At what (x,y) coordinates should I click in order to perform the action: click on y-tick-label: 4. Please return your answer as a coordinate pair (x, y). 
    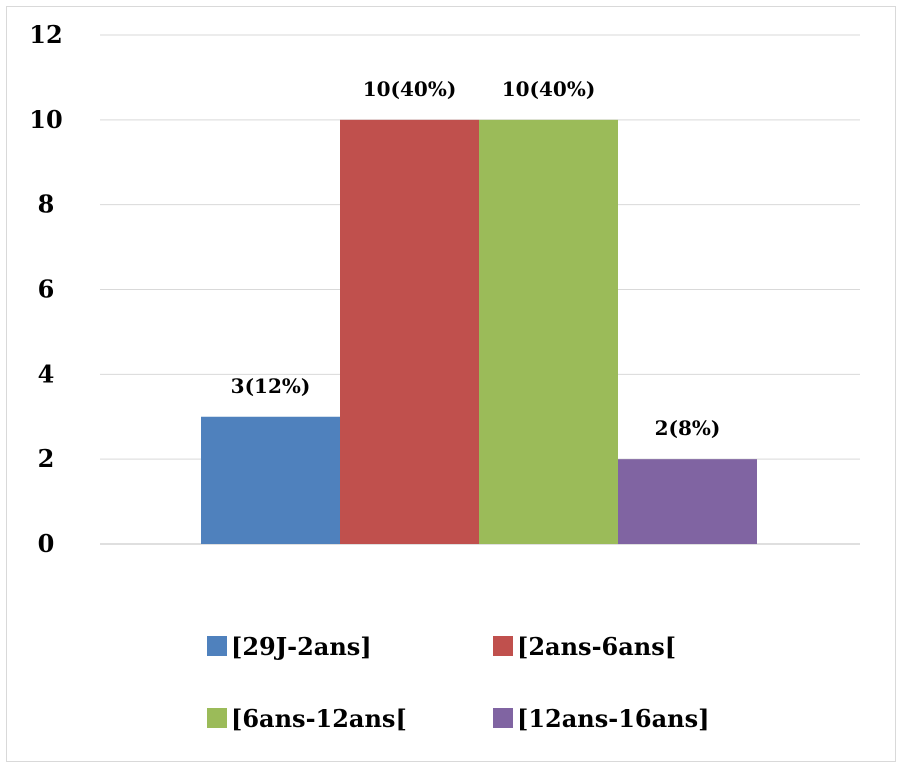
    Looking at the image, I should click on (46, 373).